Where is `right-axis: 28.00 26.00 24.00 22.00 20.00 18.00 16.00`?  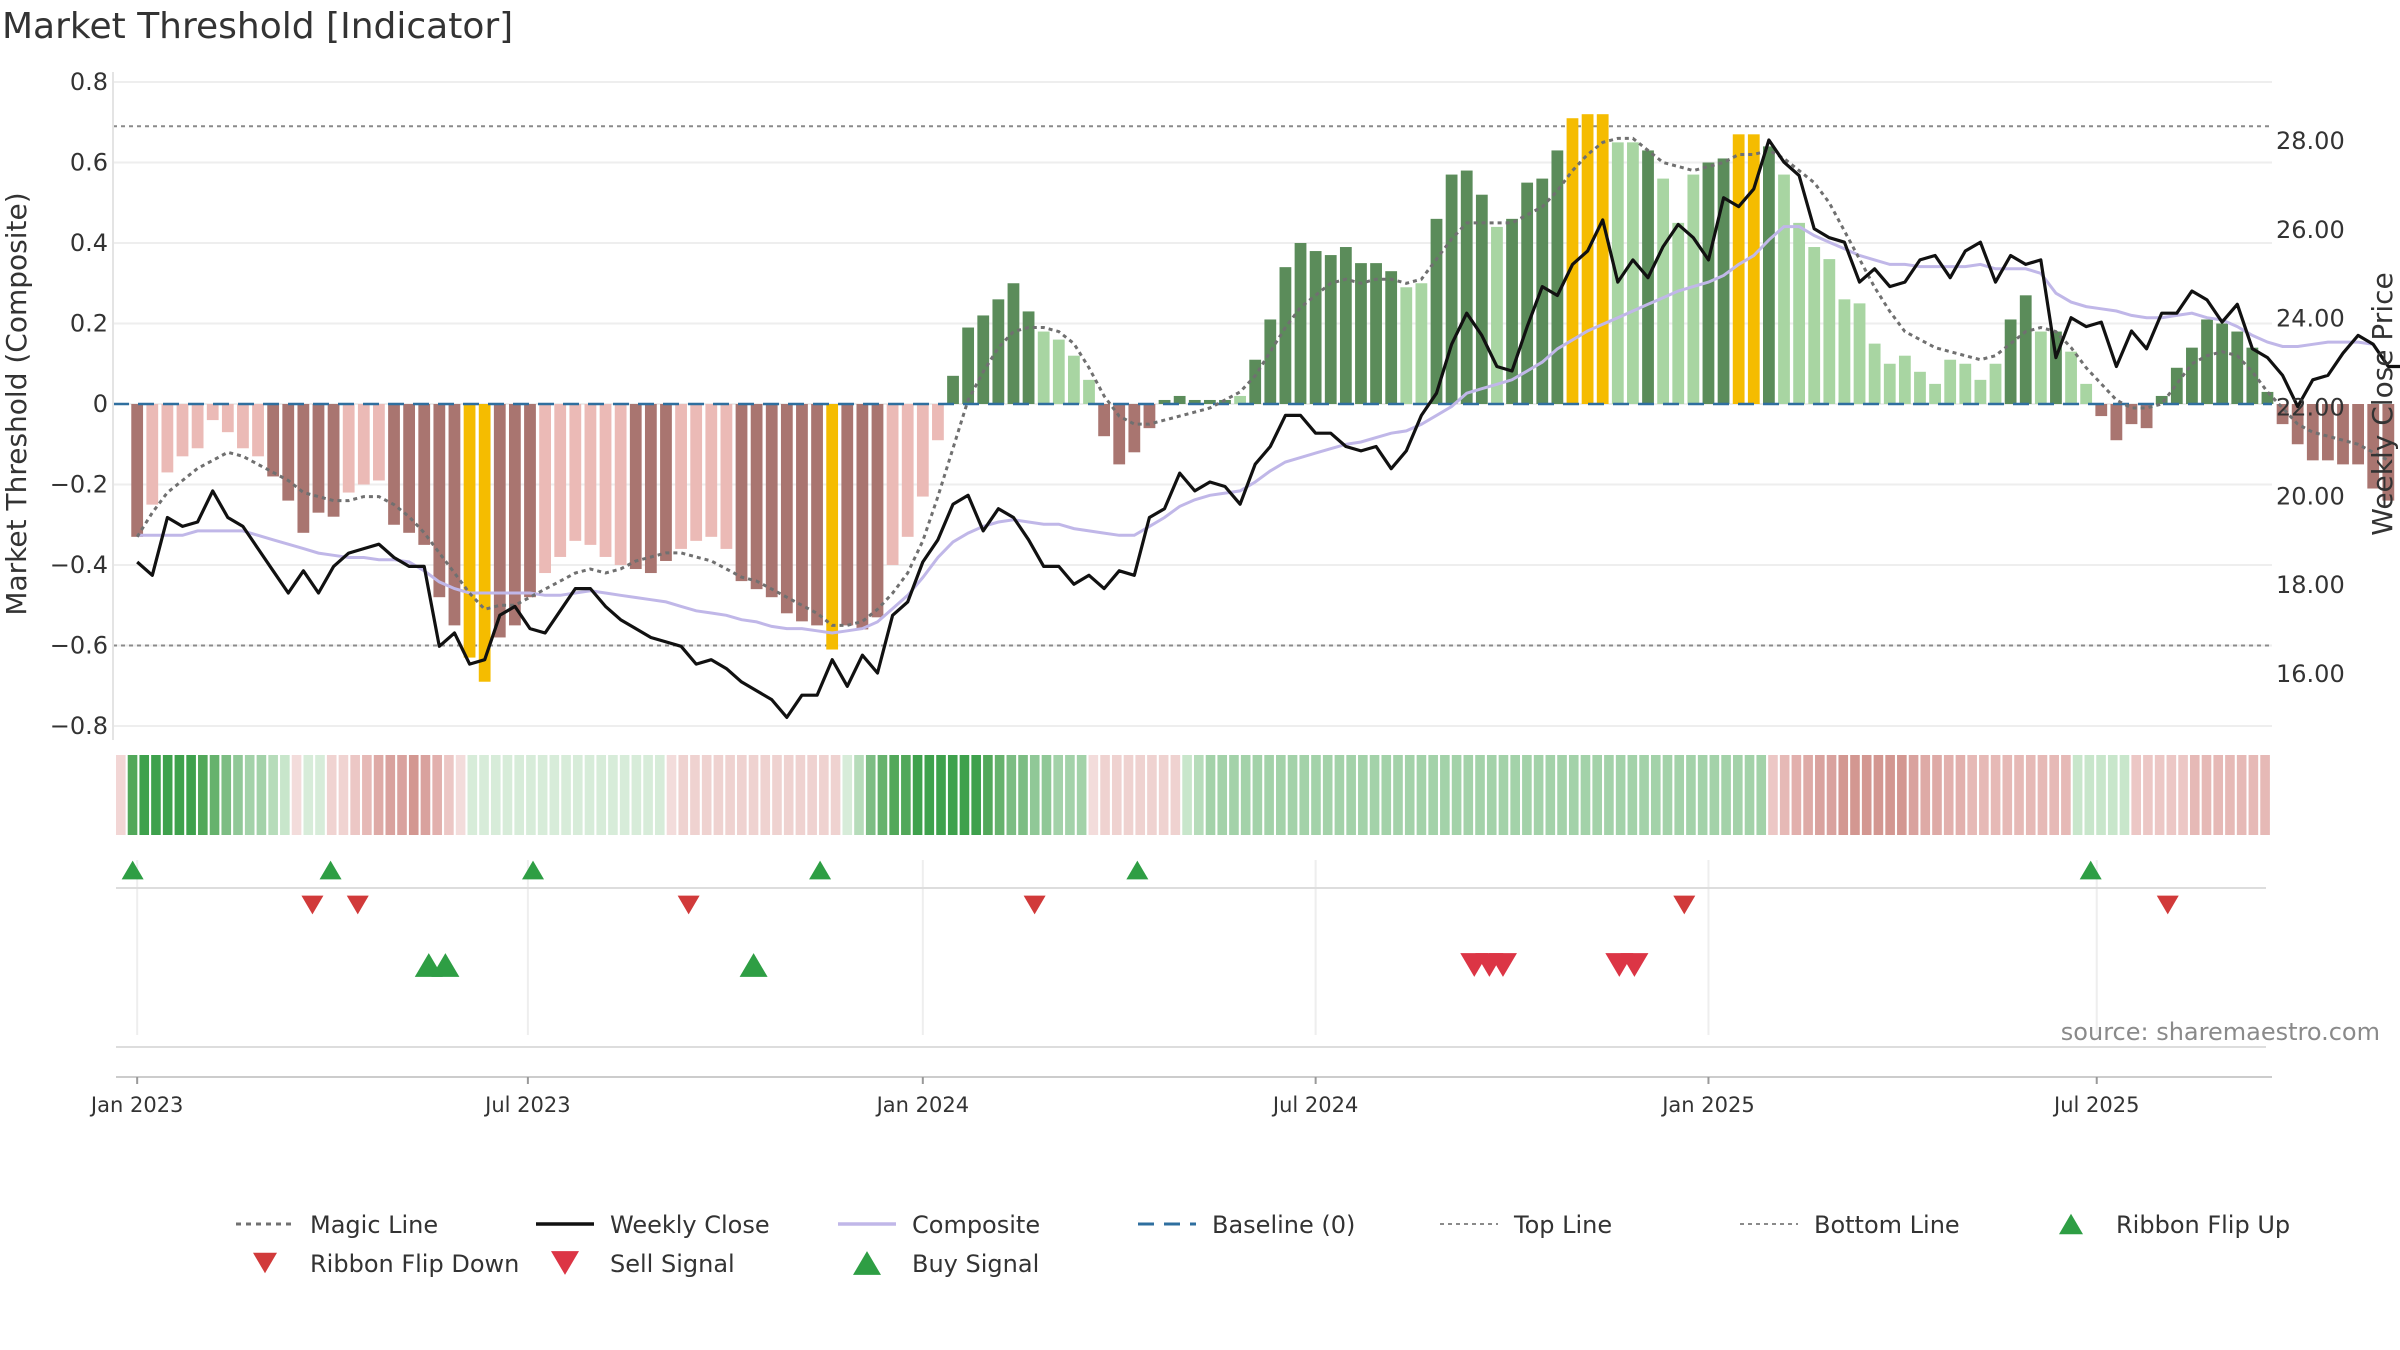 right-axis: 28.00 26.00 24.00 22.00 20.00 18.00 16.00 is located at coordinates (2310, 407).